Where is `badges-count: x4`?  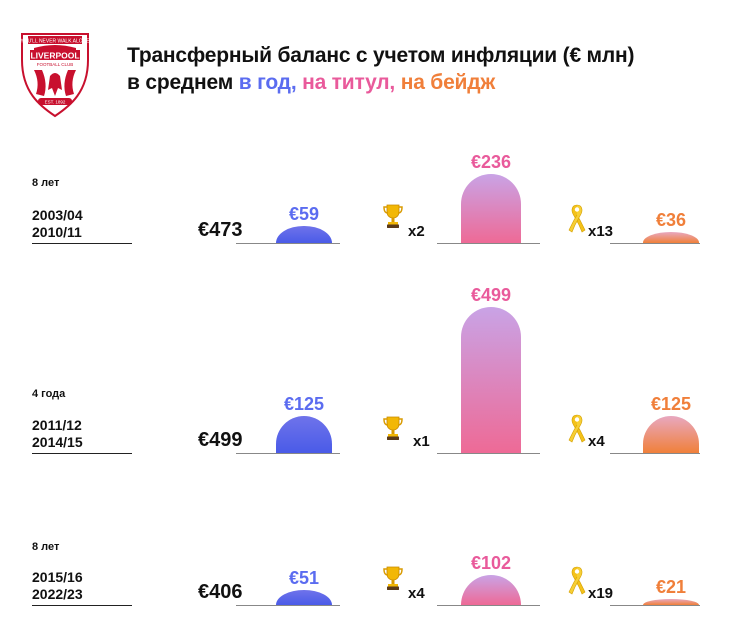
badges-count: x4 is located at coordinates (596, 441).